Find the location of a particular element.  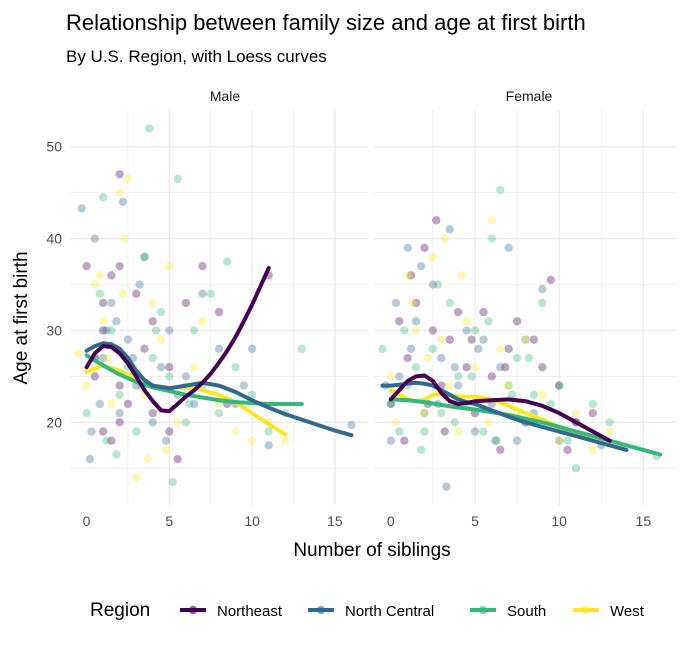

legend-key-point is located at coordinates (193, 610).